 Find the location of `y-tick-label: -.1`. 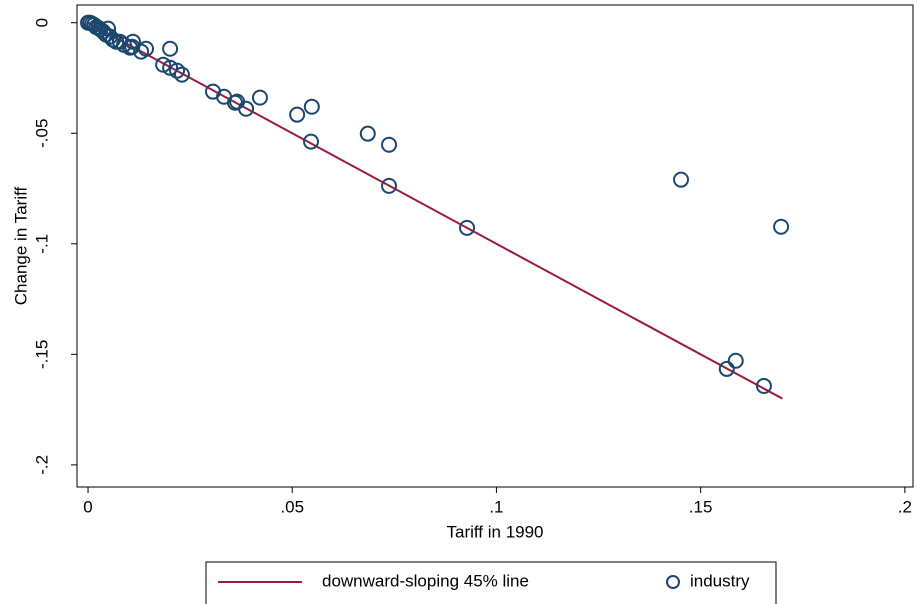

y-tick-label: -.1 is located at coordinates (41, 244).